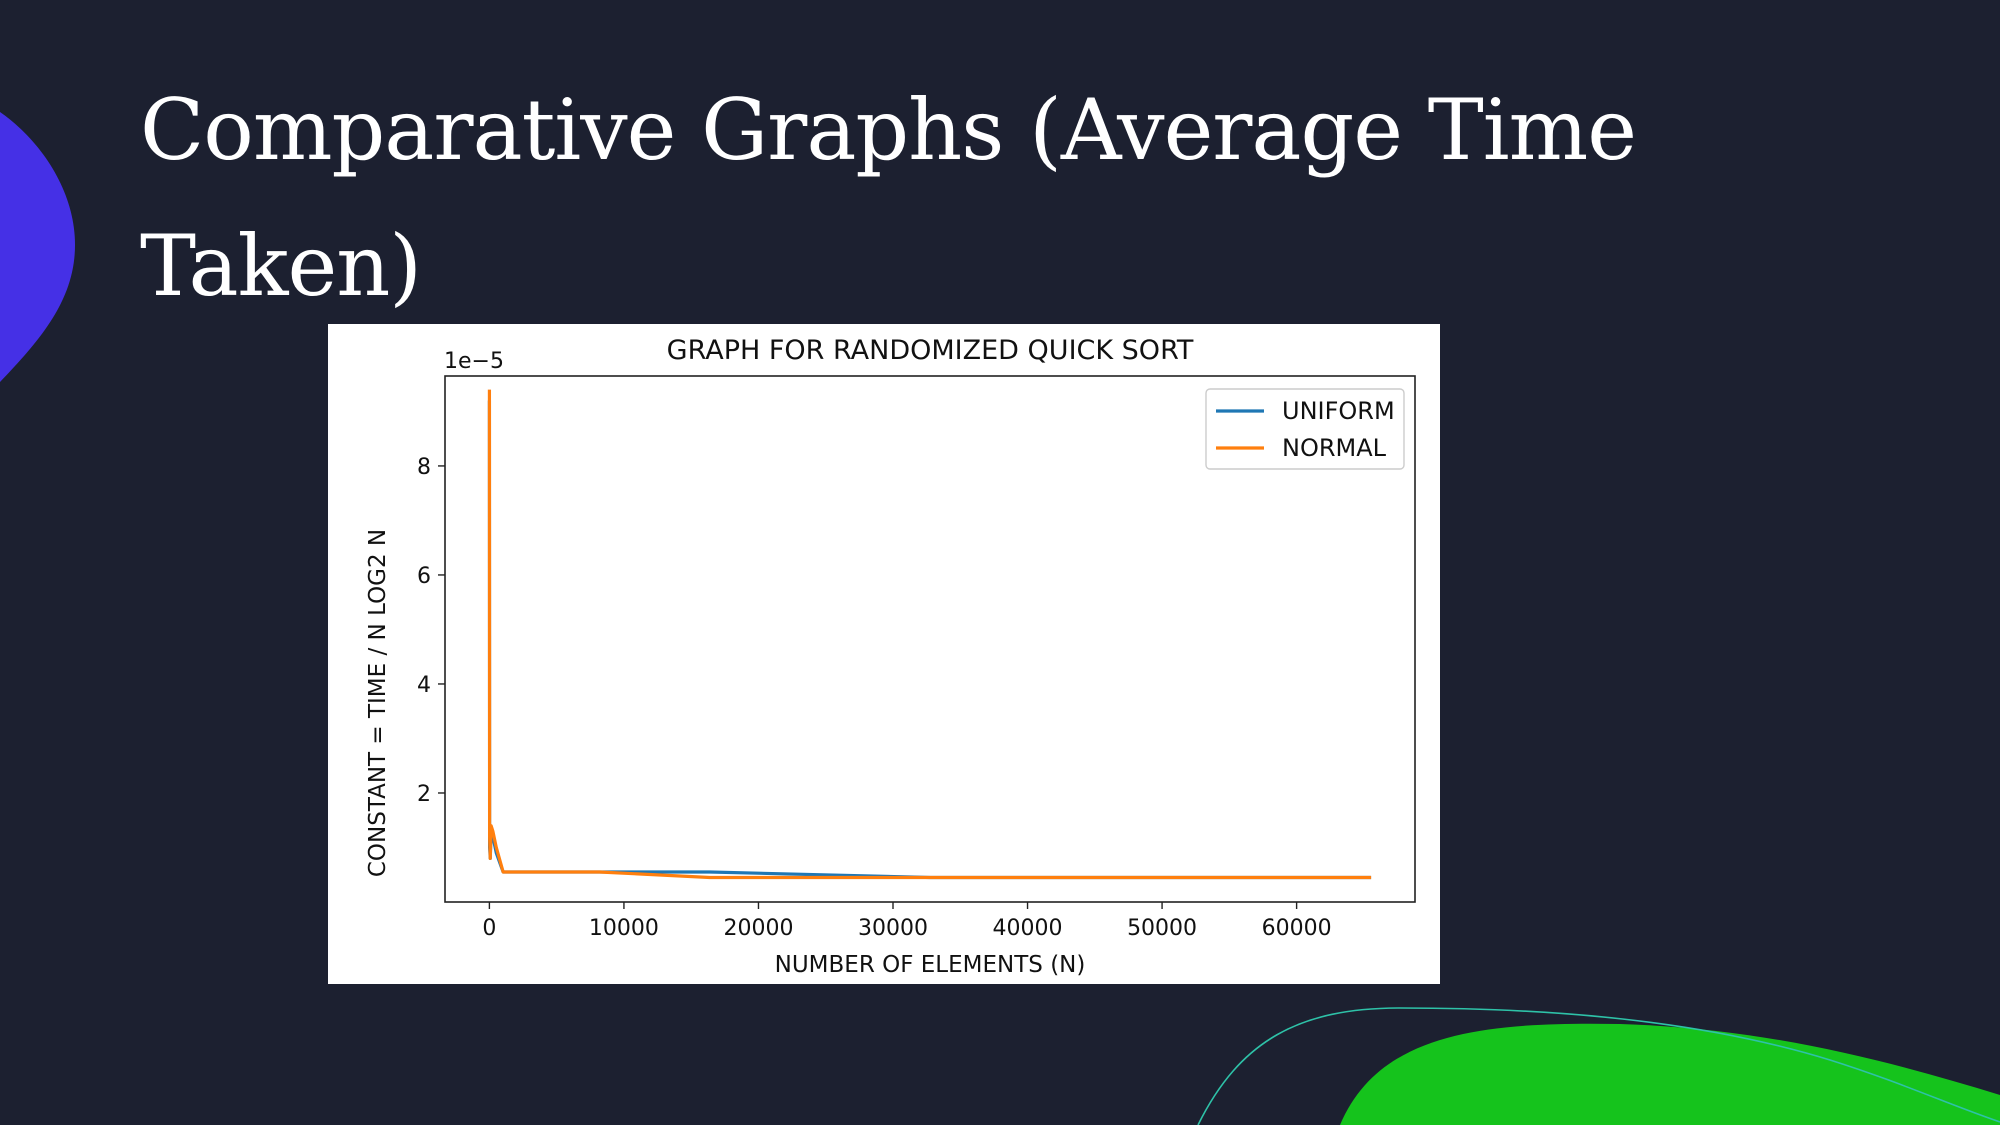 This screenshot has width=2000, height=1125. I want to click on legend-label-uniform: UNIFORM, so click(1338, 411).